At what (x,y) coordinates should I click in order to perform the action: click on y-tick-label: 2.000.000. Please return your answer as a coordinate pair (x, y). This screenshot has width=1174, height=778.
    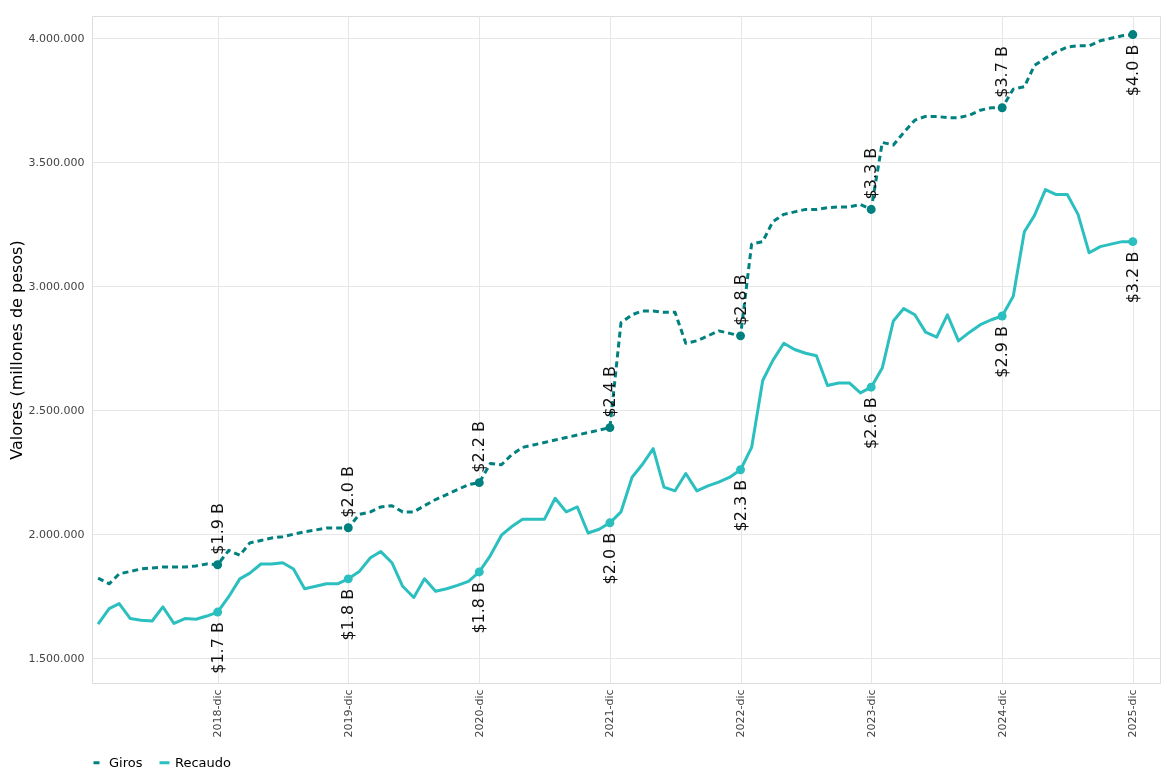
    Looking at the image, I should click on (56, 534).